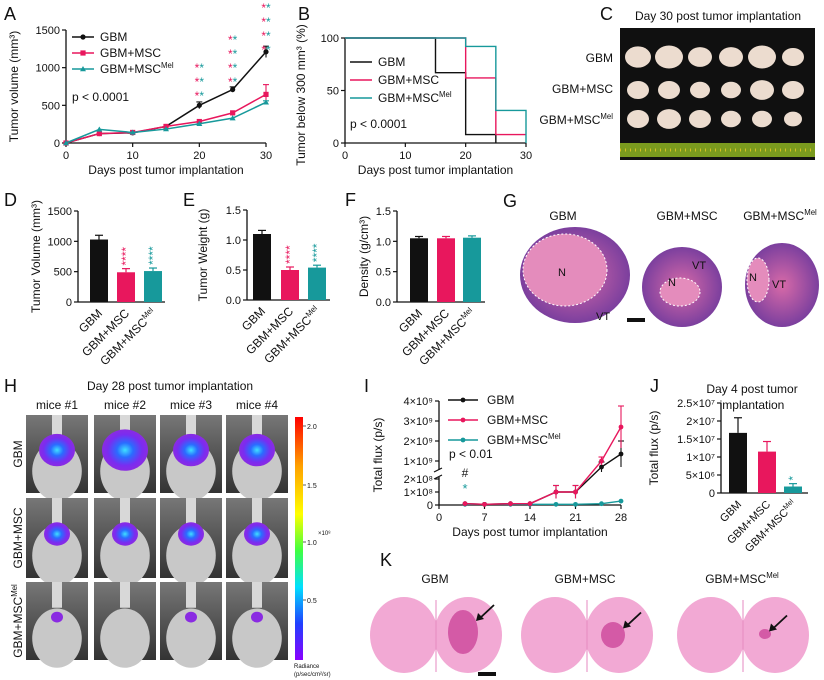 The width and height of the screenshot is (824, 680). I want to click on x-tick-label: 10, so click(405, 156).